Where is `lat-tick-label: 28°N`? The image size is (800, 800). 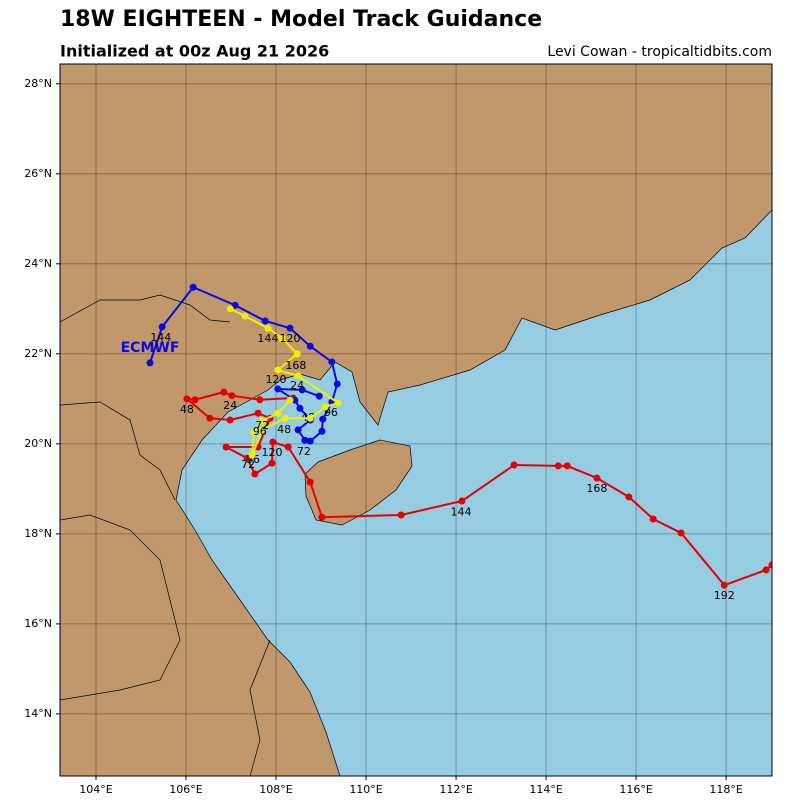
lat-tick-label: 28°N is located at coordinates (38, 83).